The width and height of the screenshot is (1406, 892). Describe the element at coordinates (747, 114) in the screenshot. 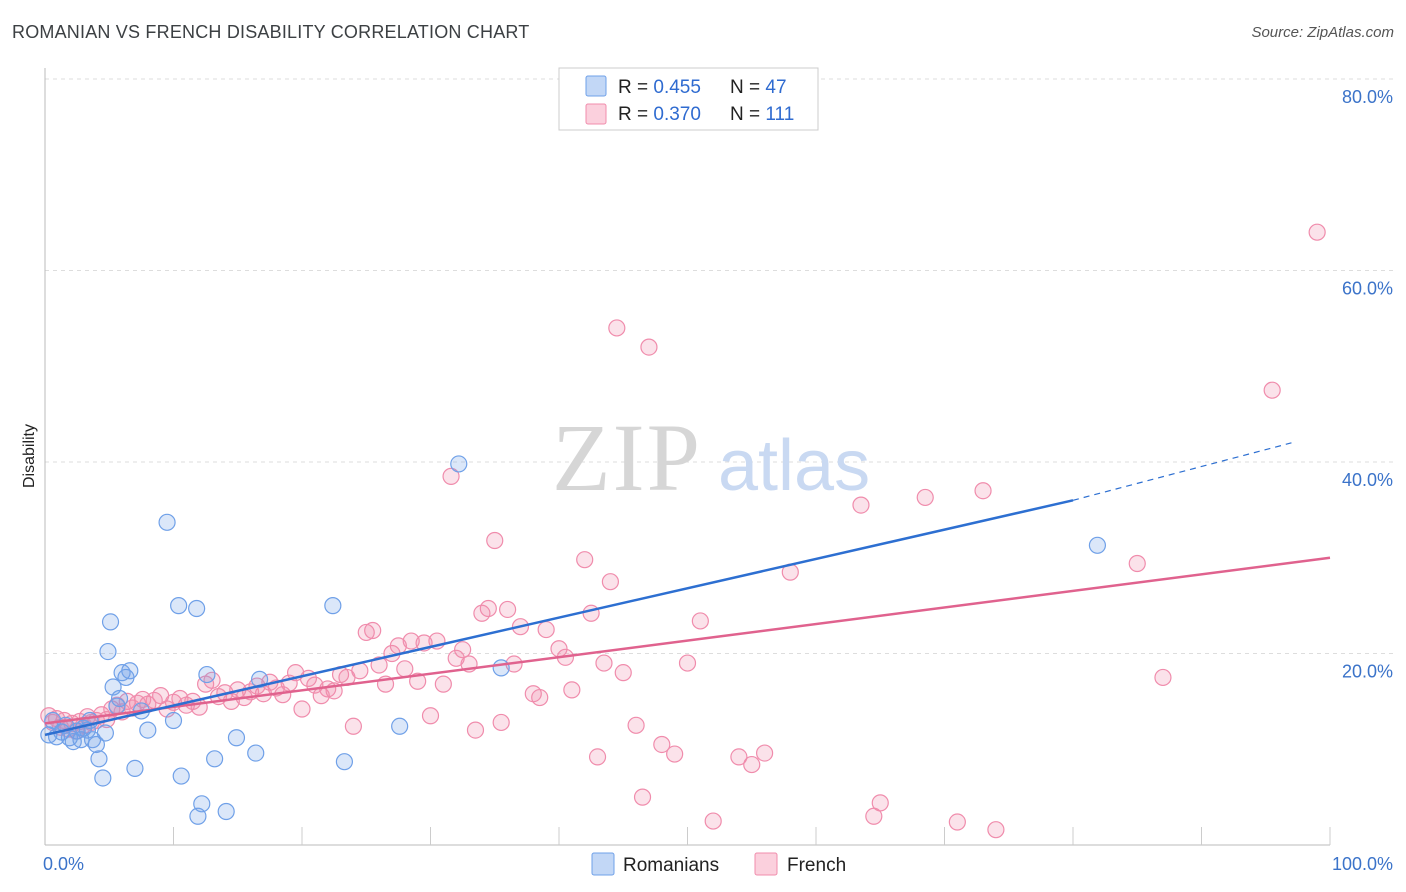

I see `legend-n-label-french: N =` at that location.